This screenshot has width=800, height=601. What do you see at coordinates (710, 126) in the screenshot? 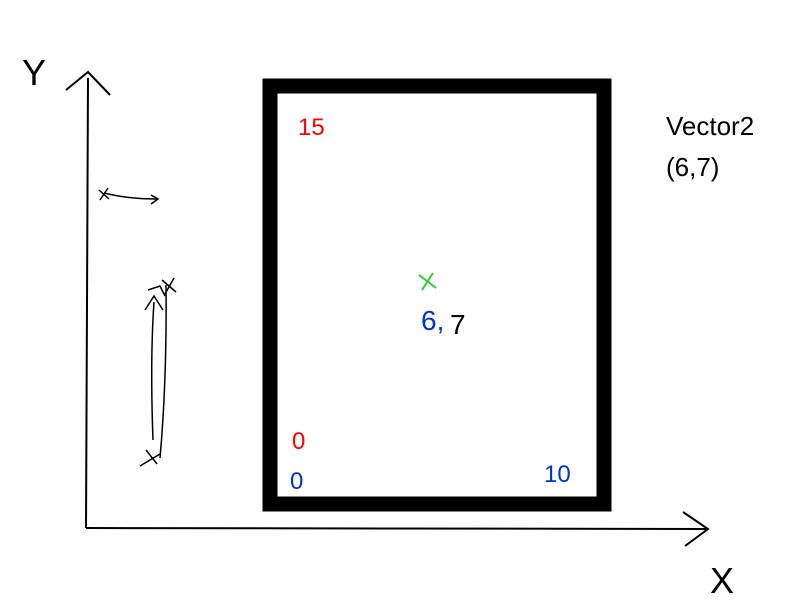
I see `vector-name: Vector2` at bounding box center [710, 126].